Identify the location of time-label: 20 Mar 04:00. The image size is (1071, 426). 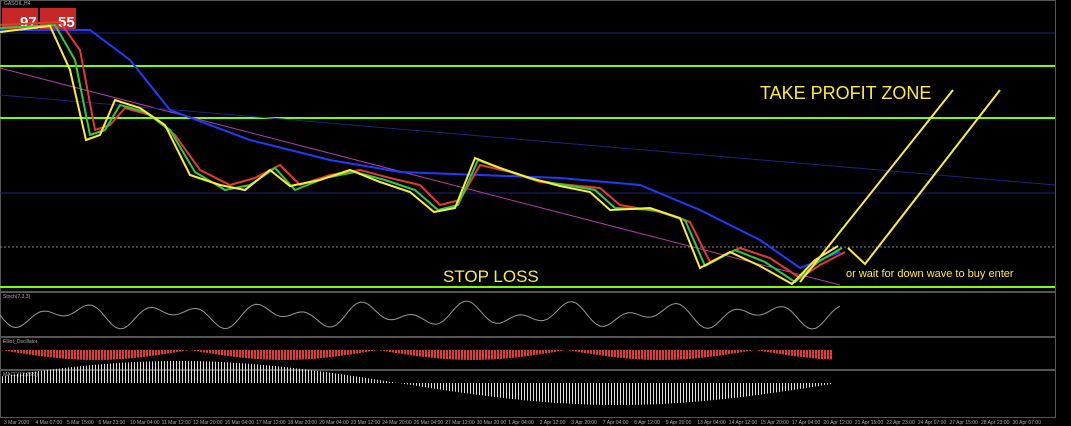
(334, 423).